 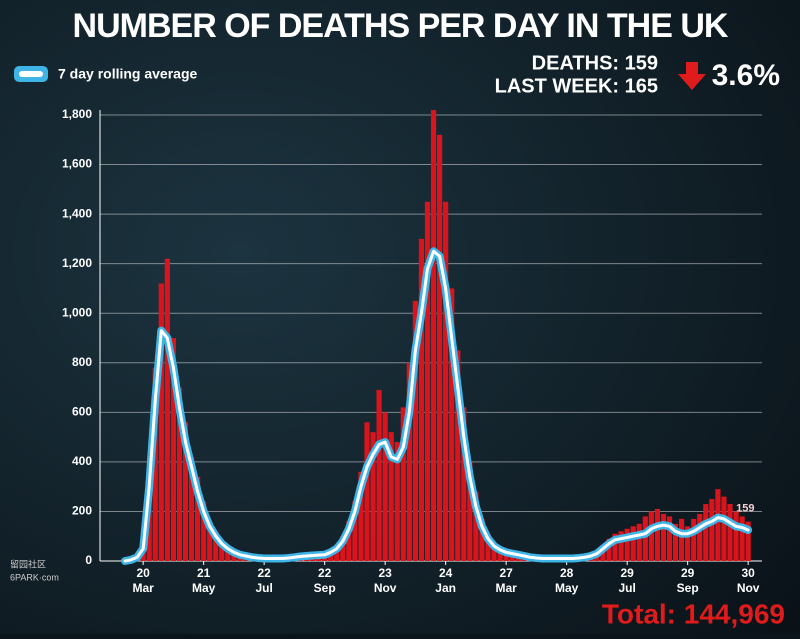 I want to click on y-tick-label: 400, so click(x=82, y=461).